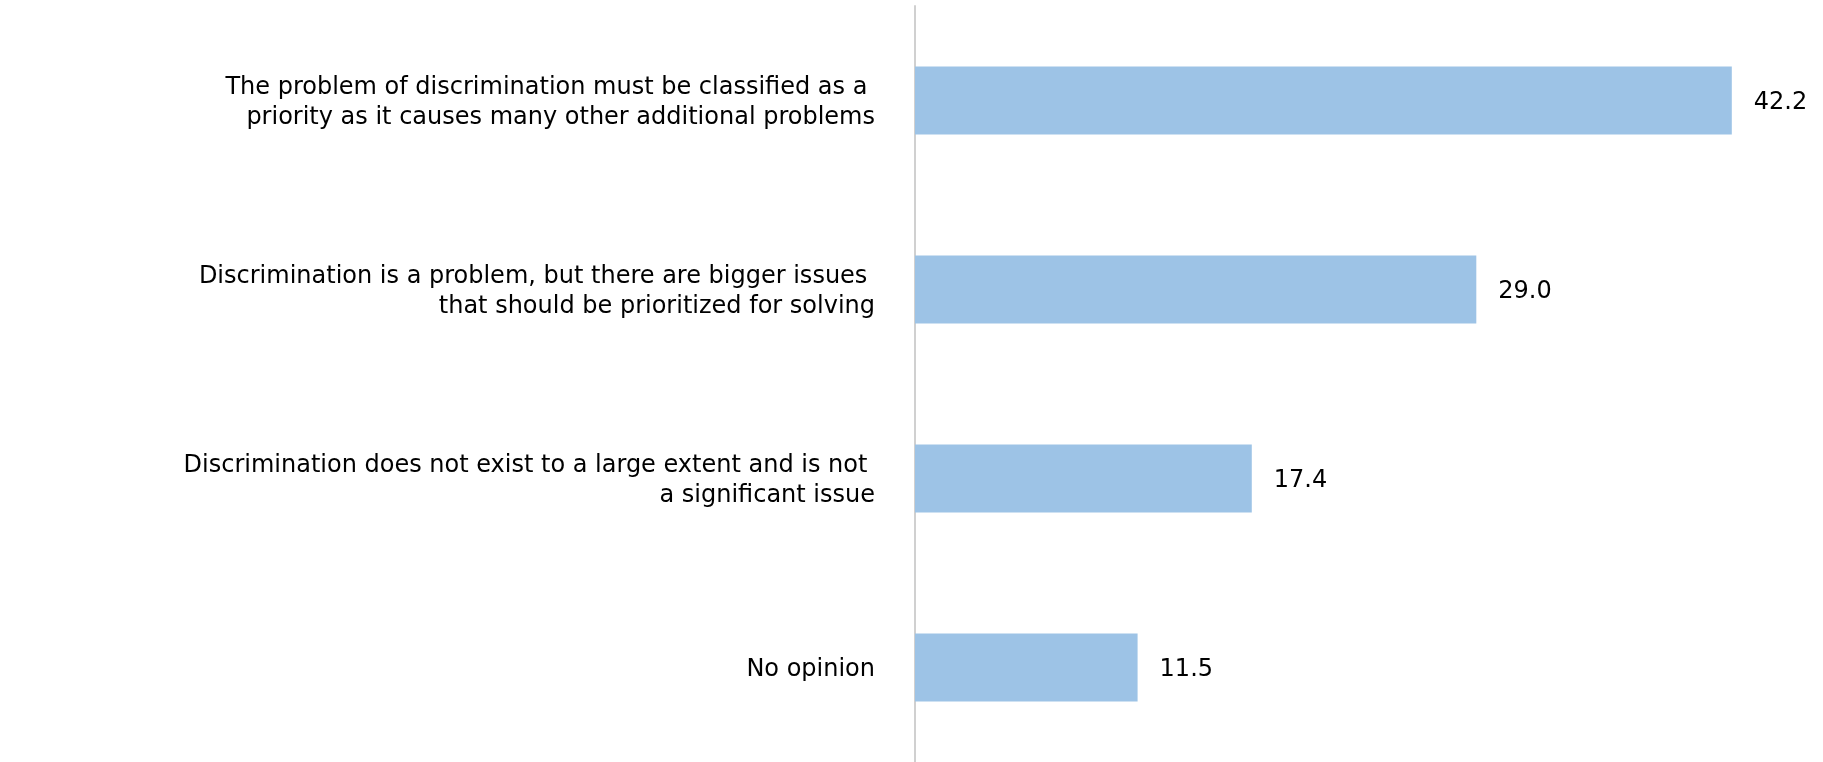  I want to click on data-label: 29.0, so click(1525, 289).